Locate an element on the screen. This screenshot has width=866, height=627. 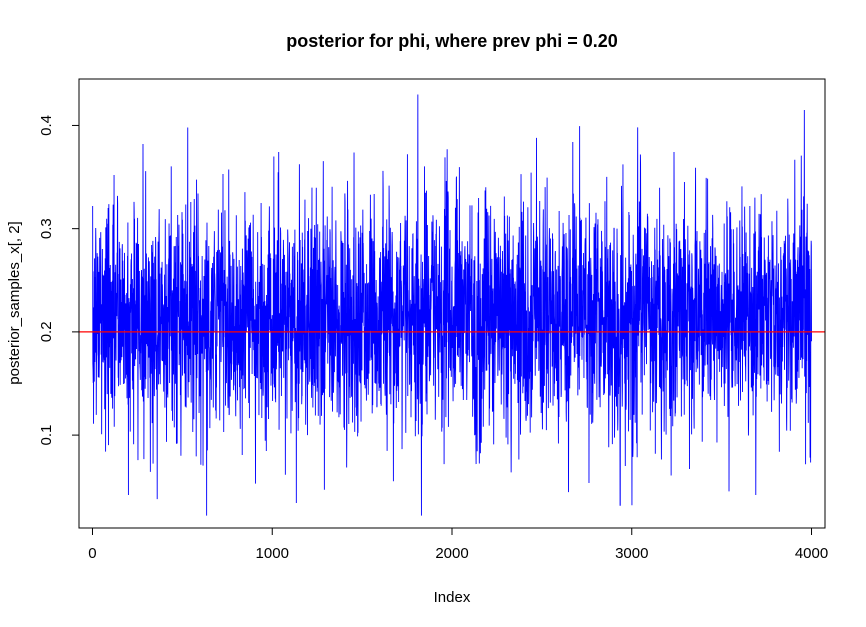
x-tick-label: 4000 is located at coordinates (811, 553).